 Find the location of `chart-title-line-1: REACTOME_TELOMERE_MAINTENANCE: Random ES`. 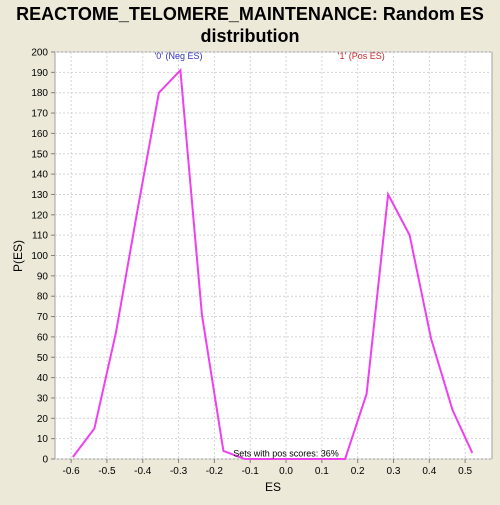

chart-title-line-1: REACTOME_TELOMERE_MAINTENANCE: Random ES is located at coordinates (250, 14).